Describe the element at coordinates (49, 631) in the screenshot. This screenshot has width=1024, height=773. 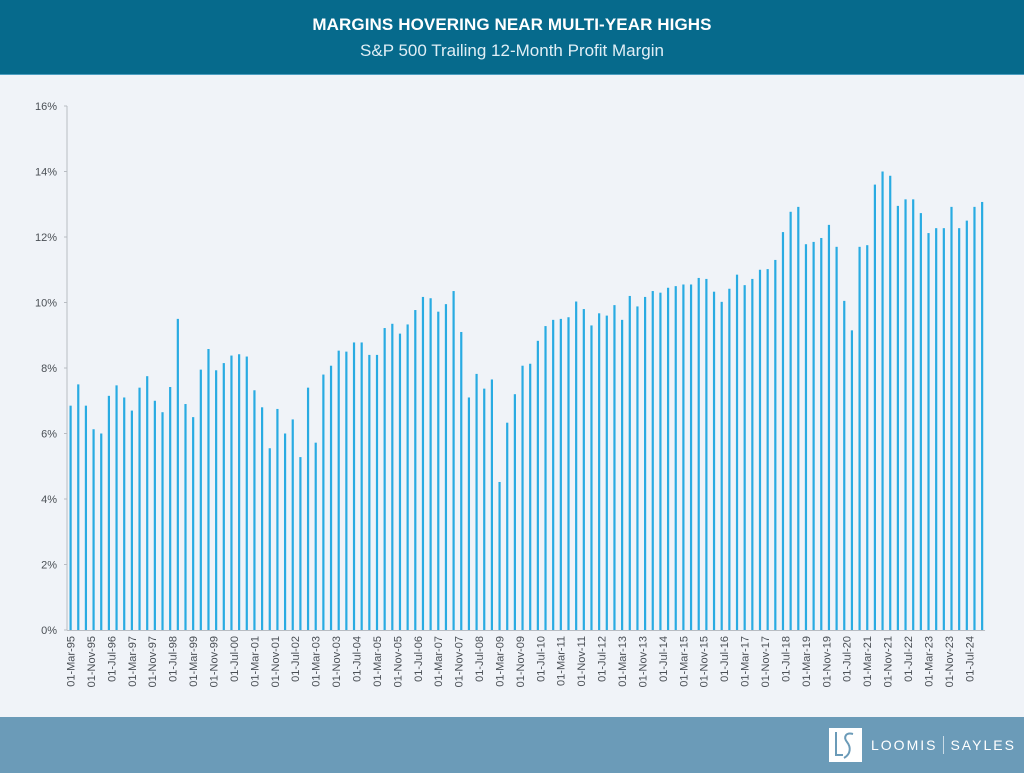
I see `y-tick-label: 0%` at that location.